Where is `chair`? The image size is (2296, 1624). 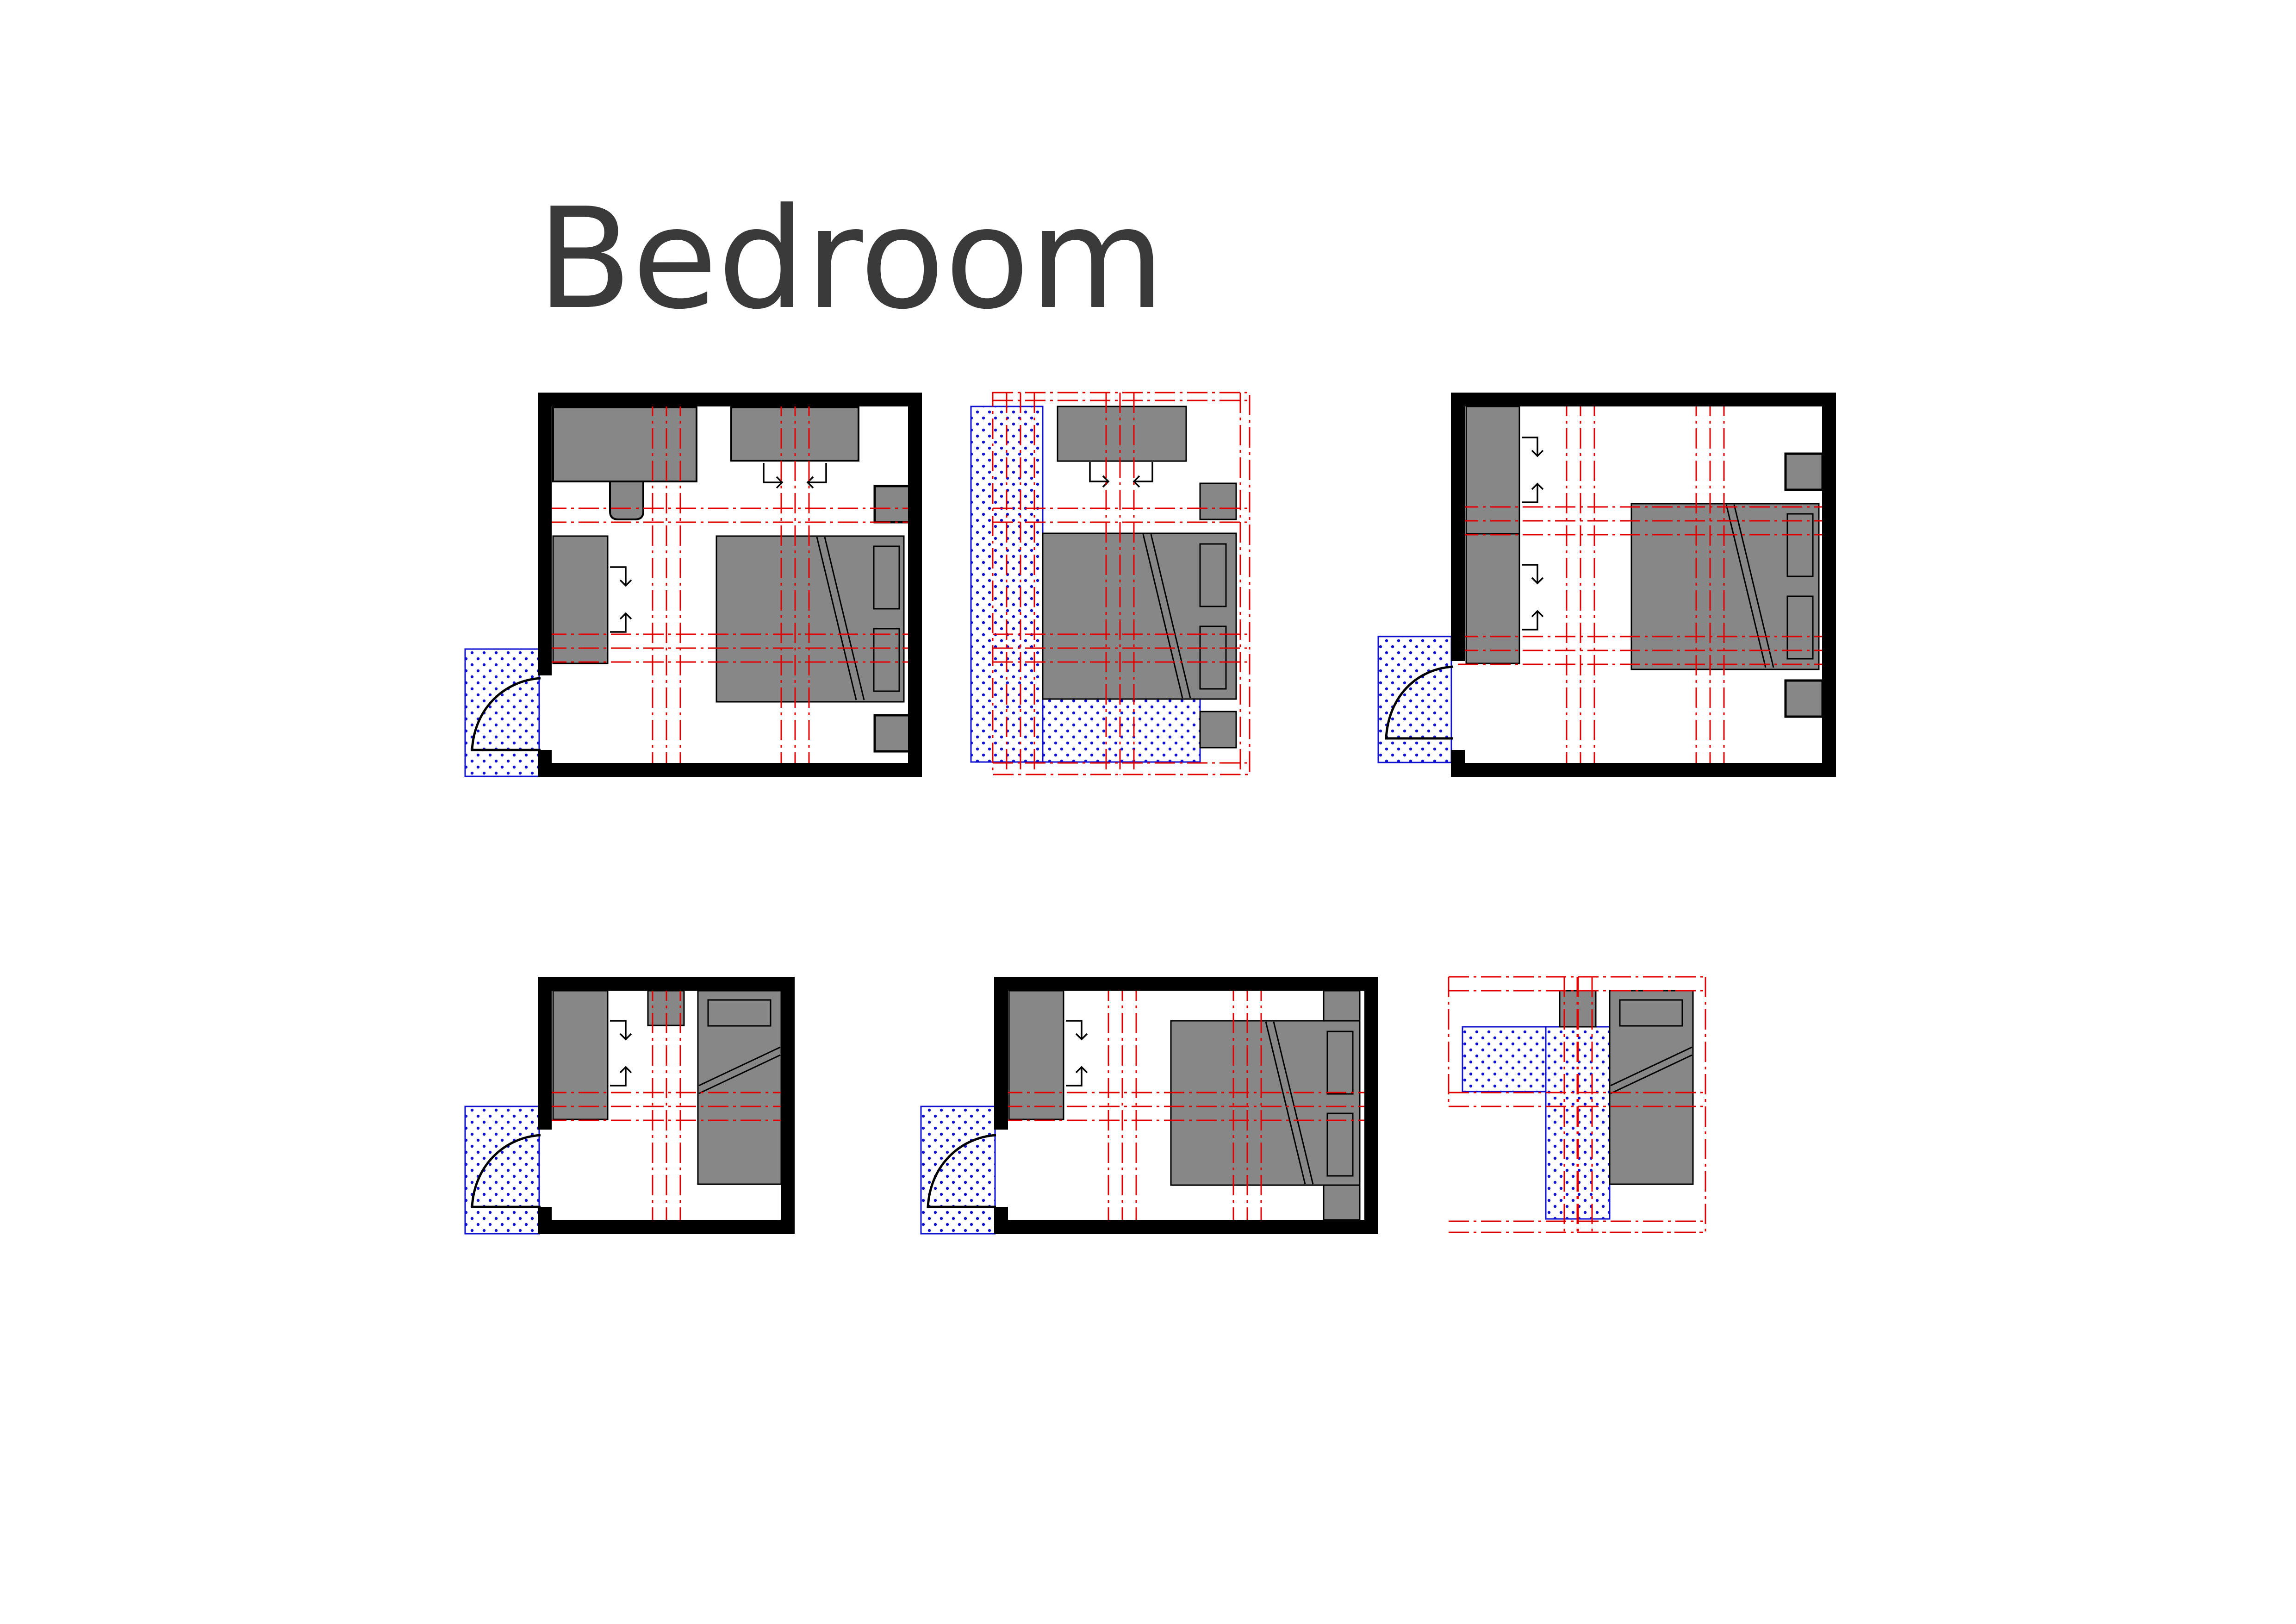 chair is located at coordinates (626, 500).